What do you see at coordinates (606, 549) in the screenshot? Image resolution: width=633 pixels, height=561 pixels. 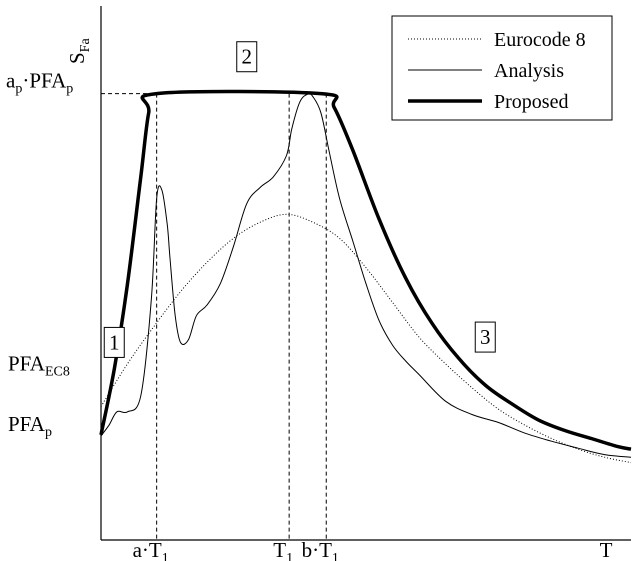 I see `x-axis-label: T` at bounding box center [606, 549].